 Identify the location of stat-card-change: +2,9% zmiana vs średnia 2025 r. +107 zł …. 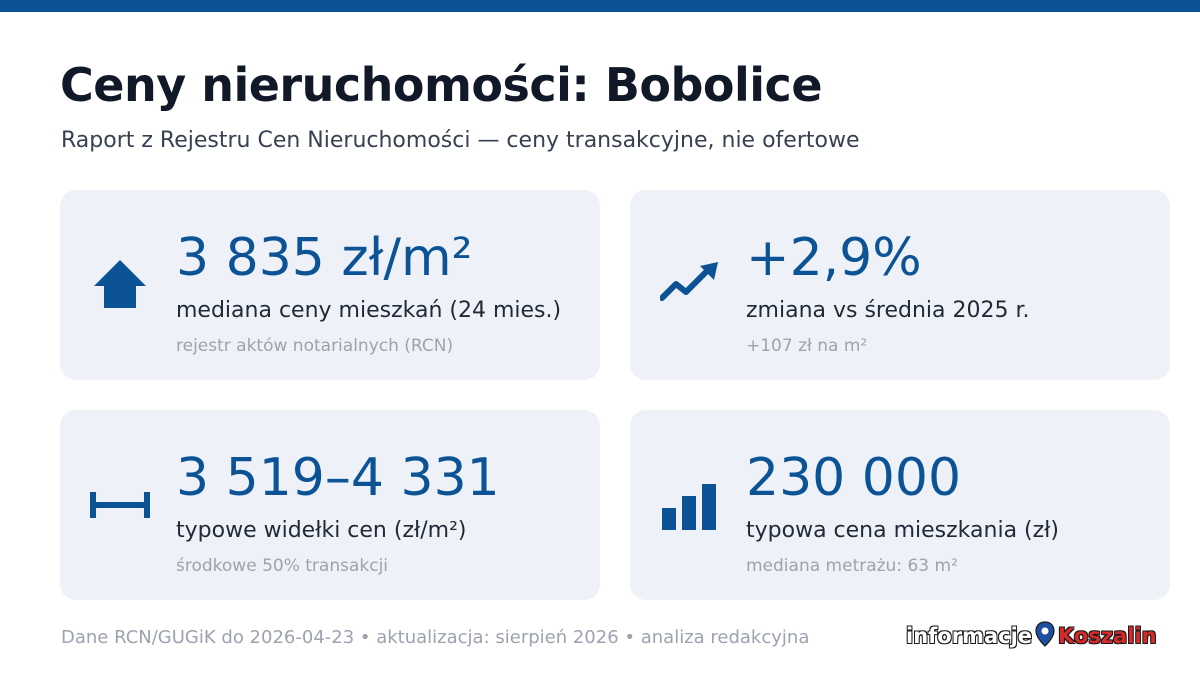
(900, 285).